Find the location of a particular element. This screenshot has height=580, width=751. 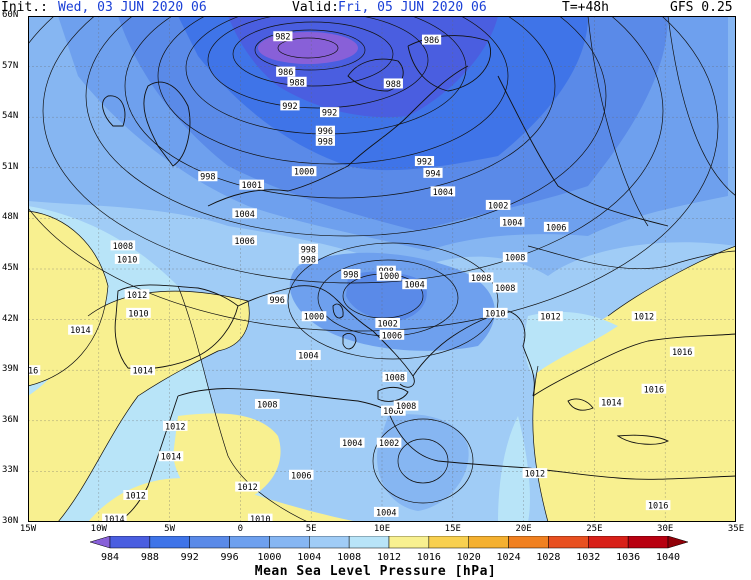

lat-label: 48N is located at coordinates (10, 217).